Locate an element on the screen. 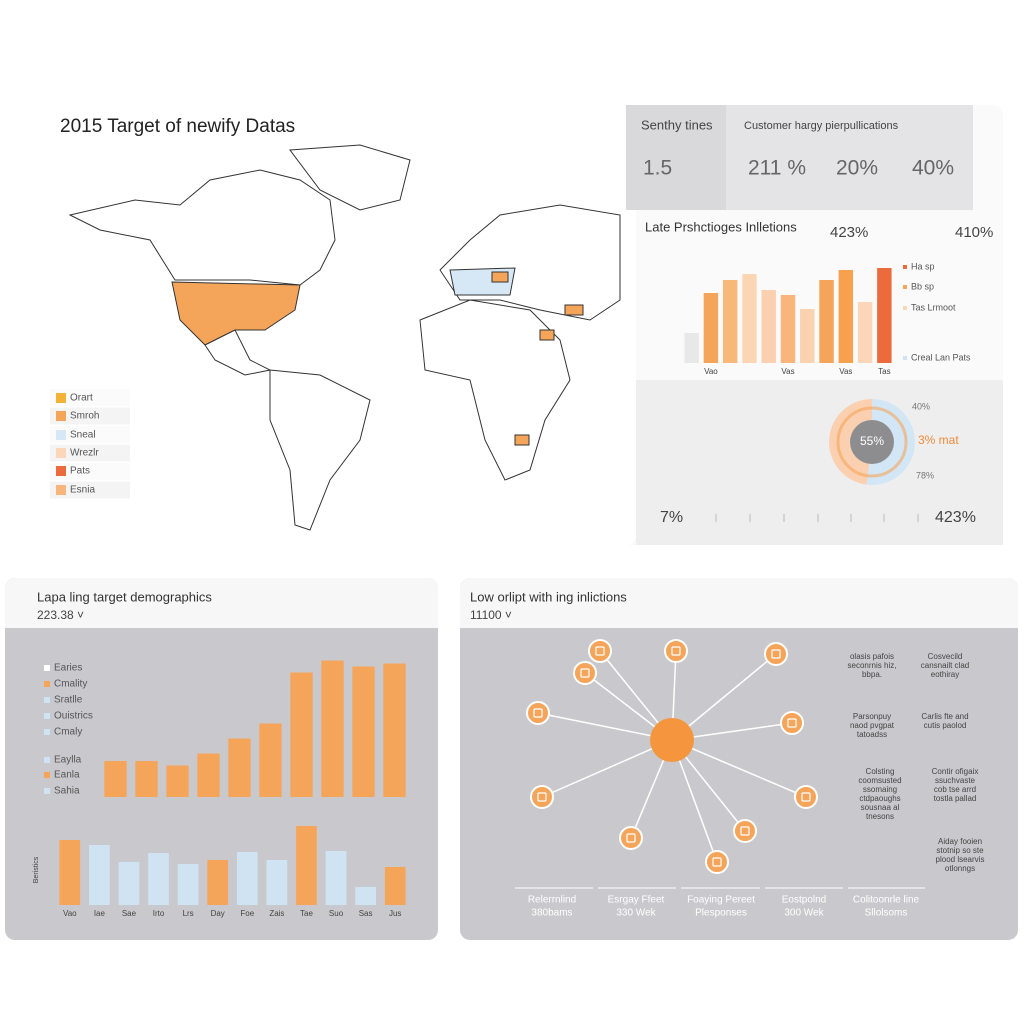  stat-value: 211 % is located at coordinates (777, 168).